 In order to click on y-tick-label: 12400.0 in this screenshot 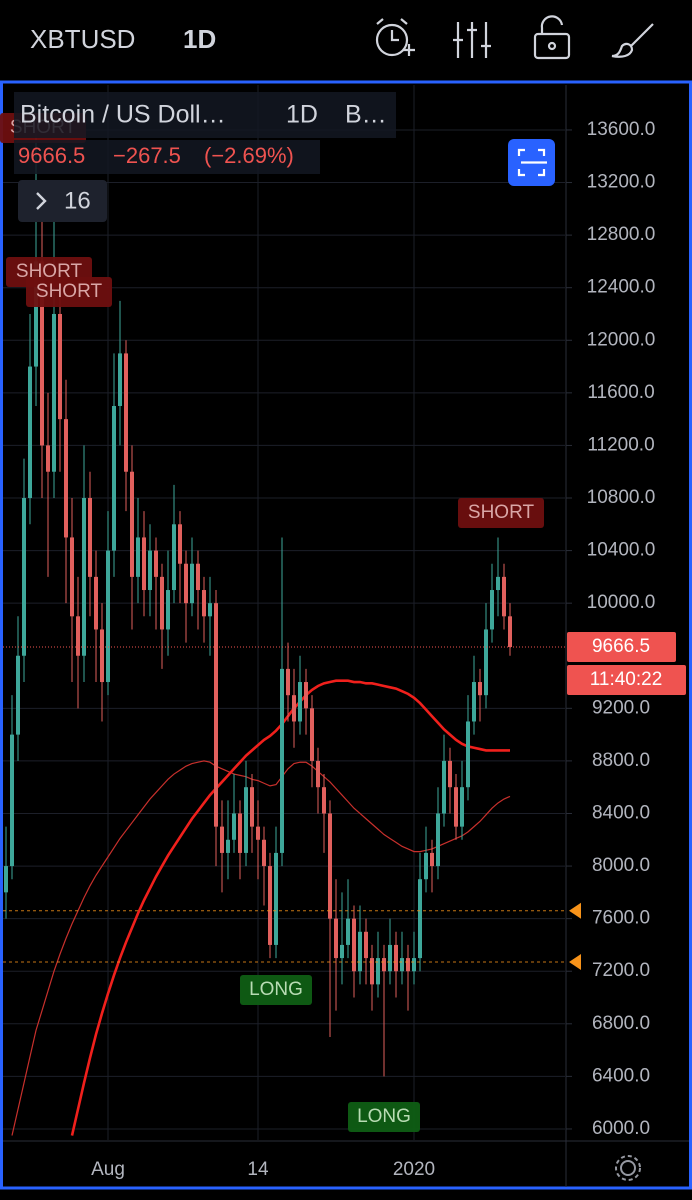, I will do `click(621, 287)`.